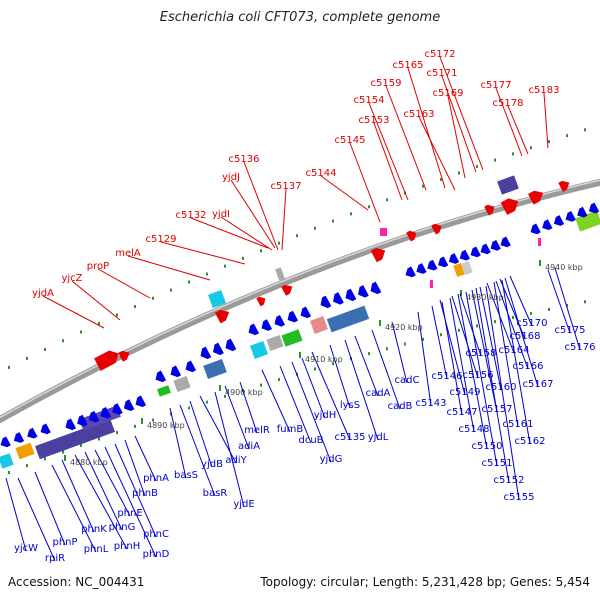 The width and height of the screenshot is (600, 600). I want to click on accession-label: Accession: NC_004431, so click(76, 582).